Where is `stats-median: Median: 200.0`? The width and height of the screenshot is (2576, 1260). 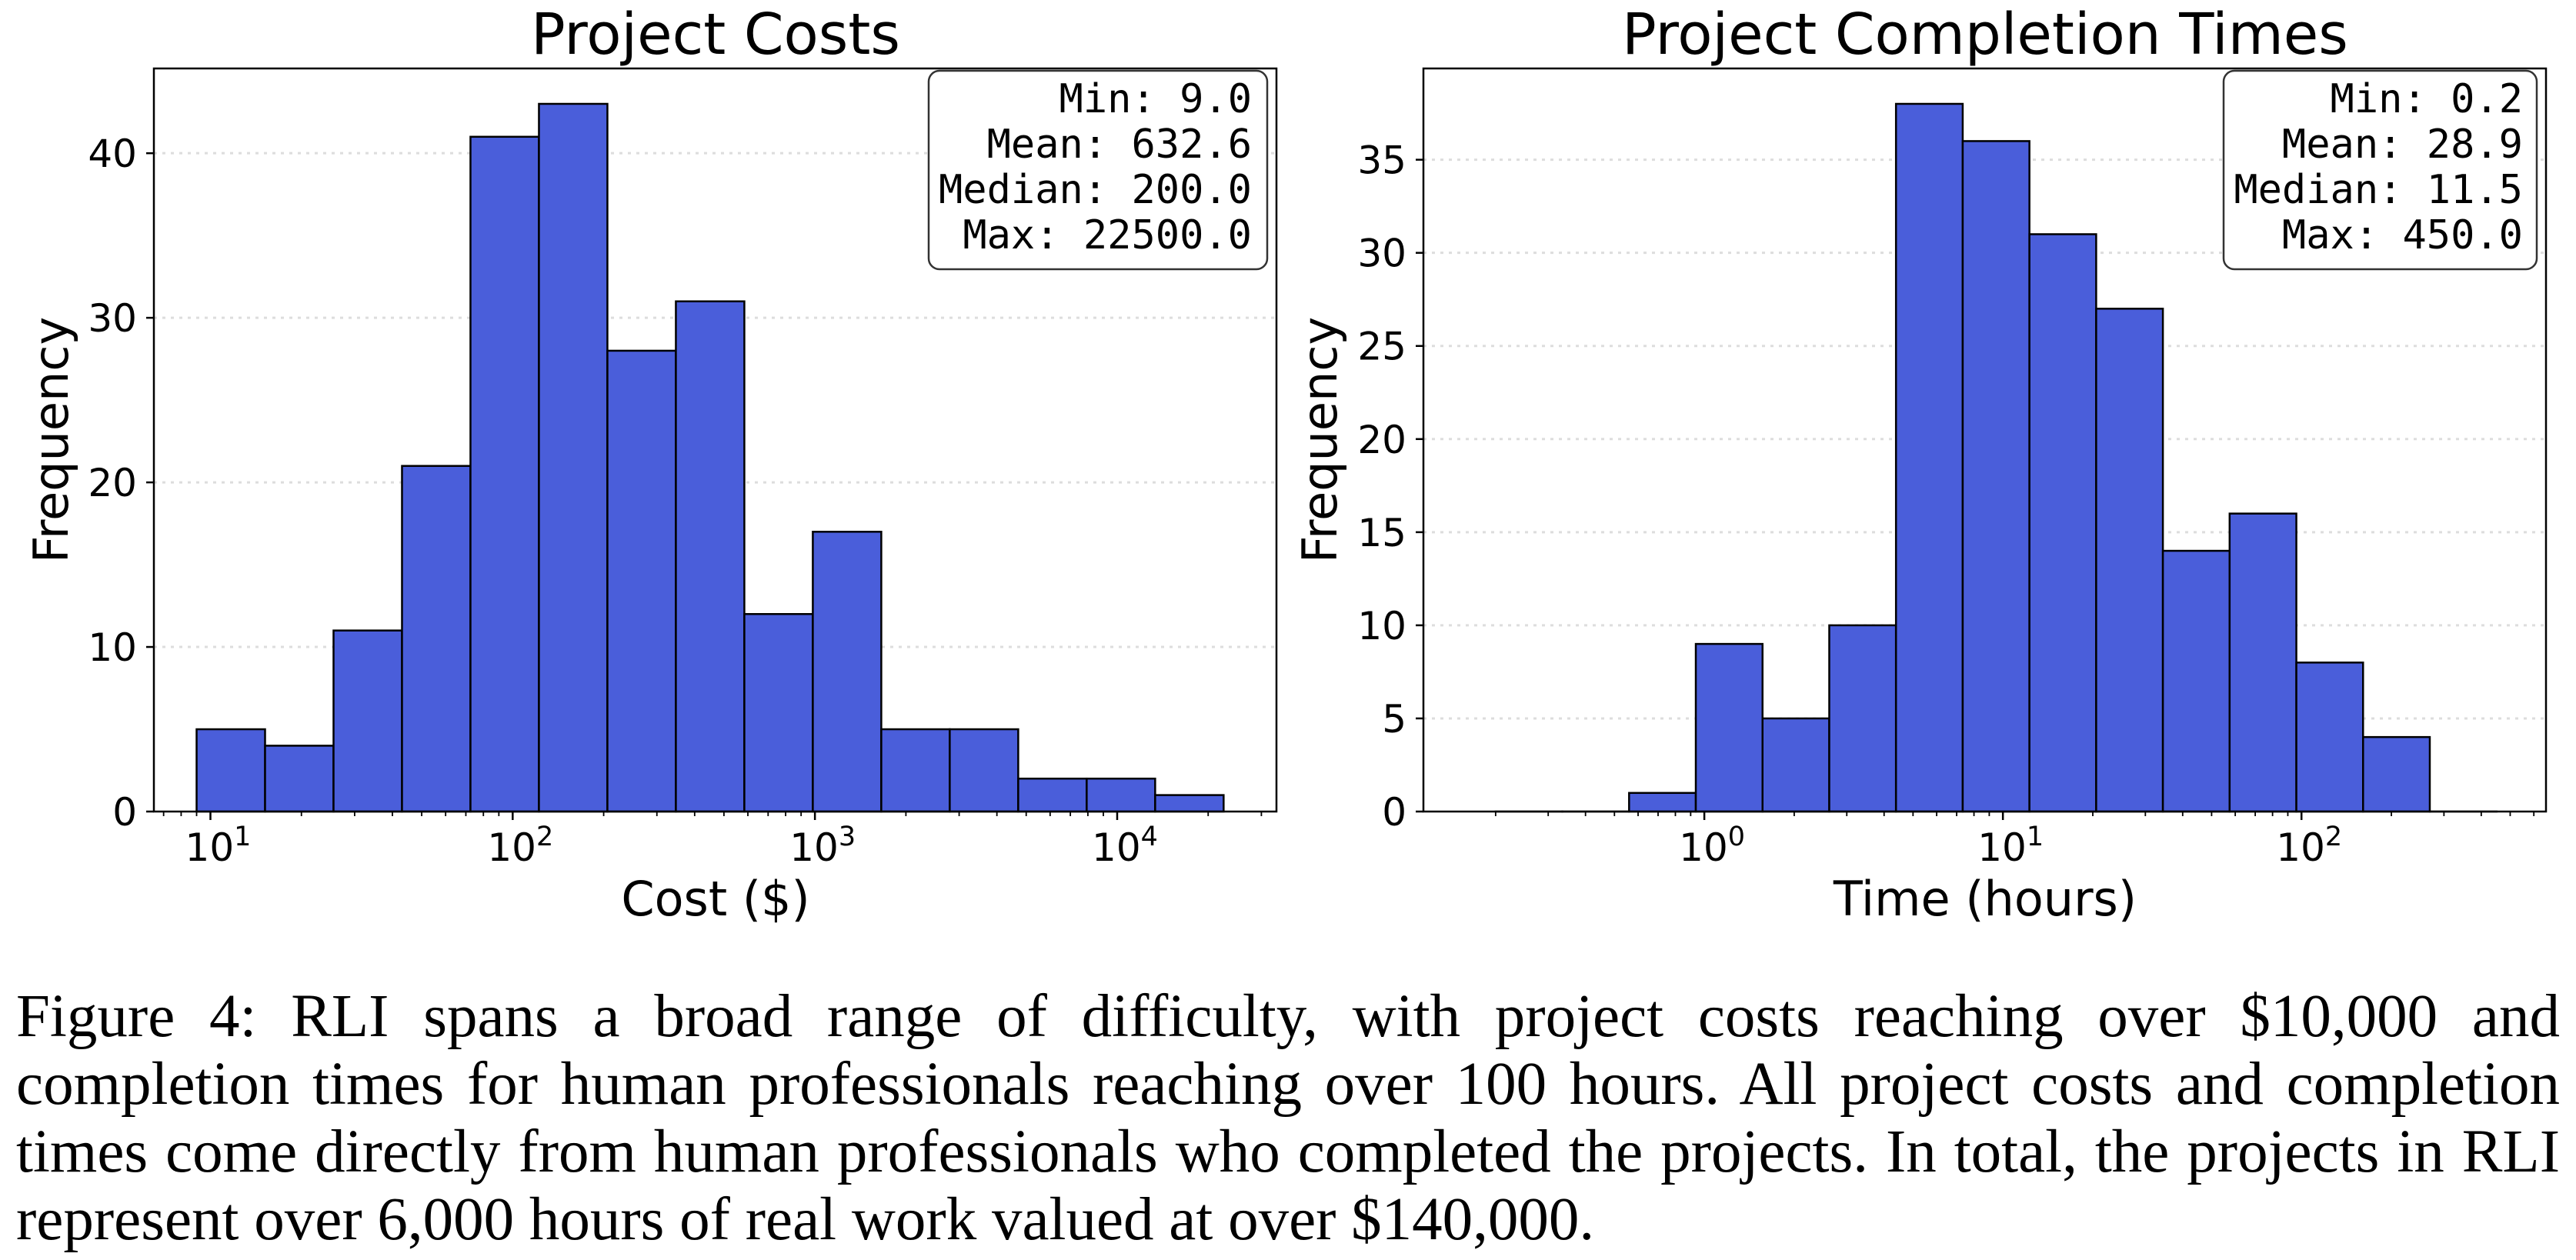
stats-median: Median: 200.0 is located at coordinates (1095, 190).